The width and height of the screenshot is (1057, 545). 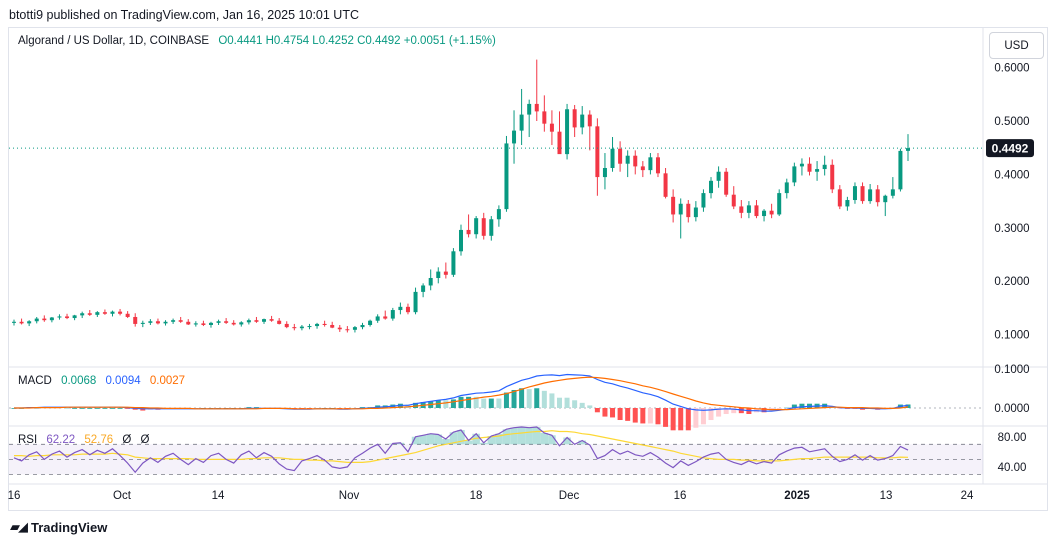 I want to click on x-tick-label: 2025, so click(x=797, y=496).